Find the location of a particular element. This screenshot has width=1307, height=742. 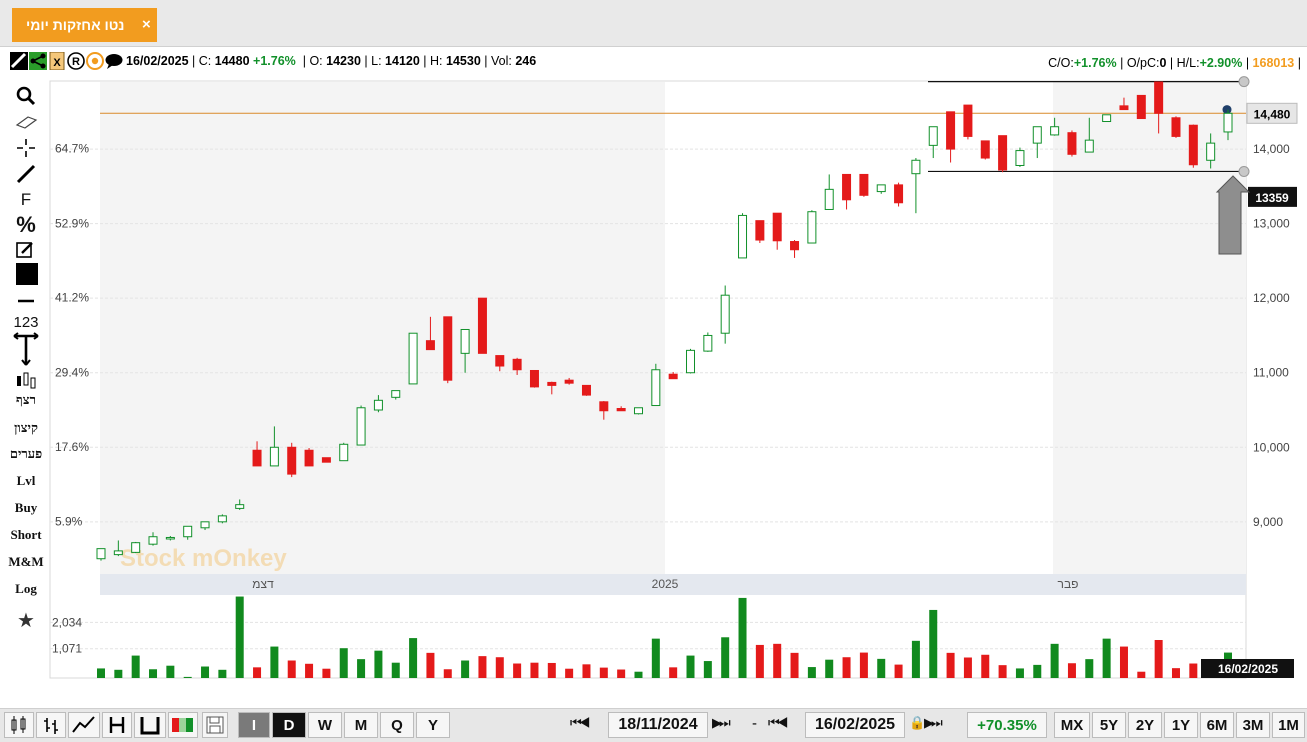

sep-7: | is located at coordinates (1171, 63).